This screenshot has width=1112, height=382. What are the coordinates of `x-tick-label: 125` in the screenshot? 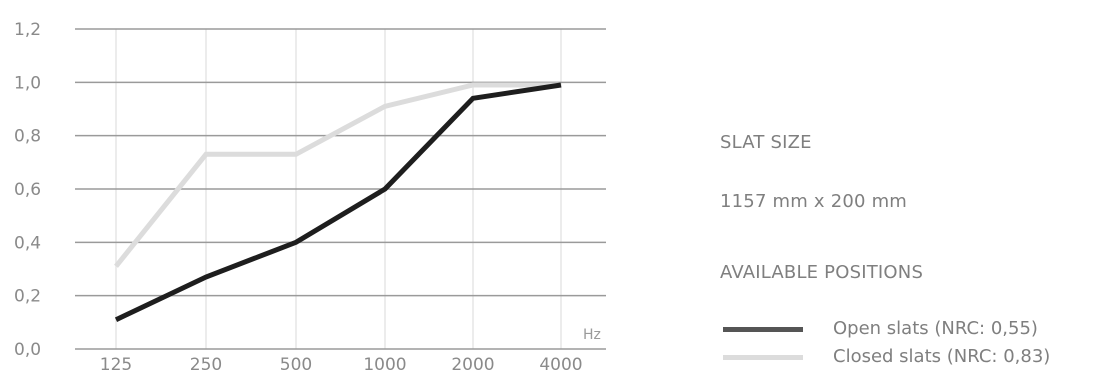 It's located at (116, 365).